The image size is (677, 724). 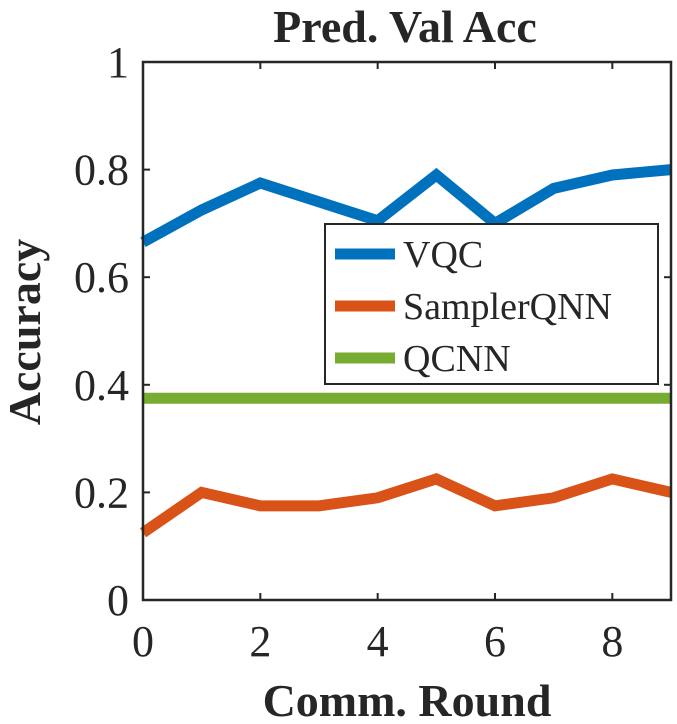 I want to click on x-axis-label: Comm. Round, so click(x=407, y=699).